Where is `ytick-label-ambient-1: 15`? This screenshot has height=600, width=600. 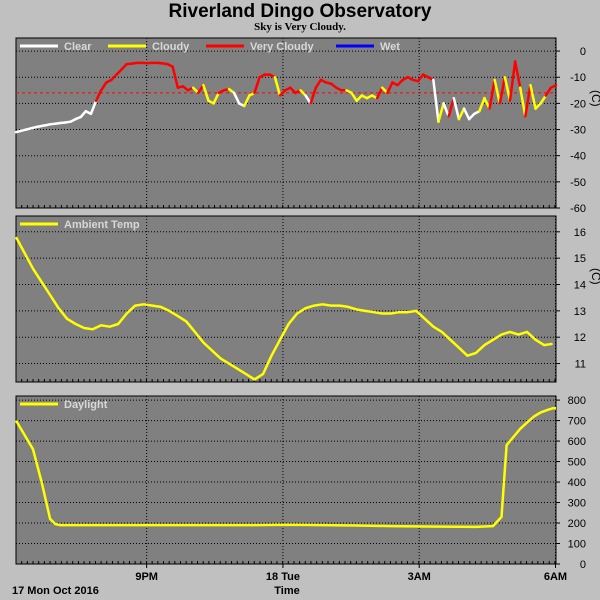 ytick-label-ambient-1: 15 is located at coordinates (580, 259).